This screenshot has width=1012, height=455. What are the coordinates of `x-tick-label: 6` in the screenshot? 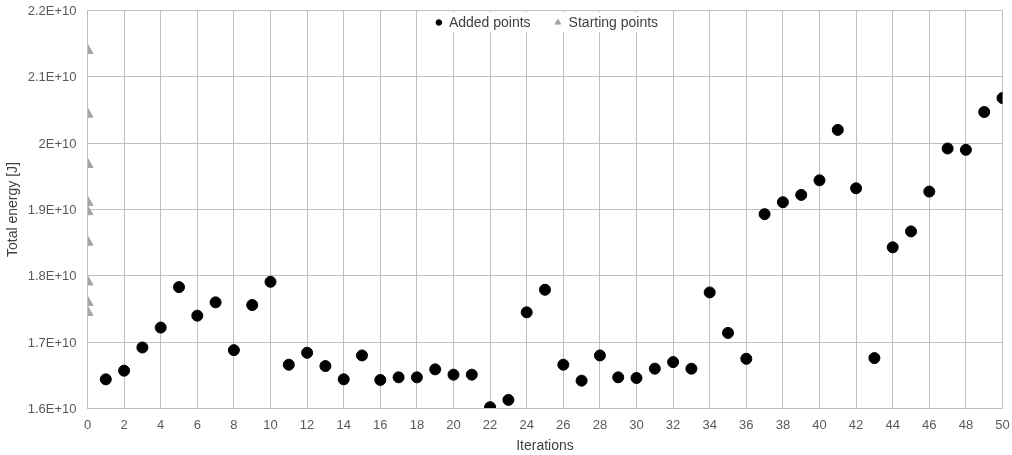 It's located at (197, 424).